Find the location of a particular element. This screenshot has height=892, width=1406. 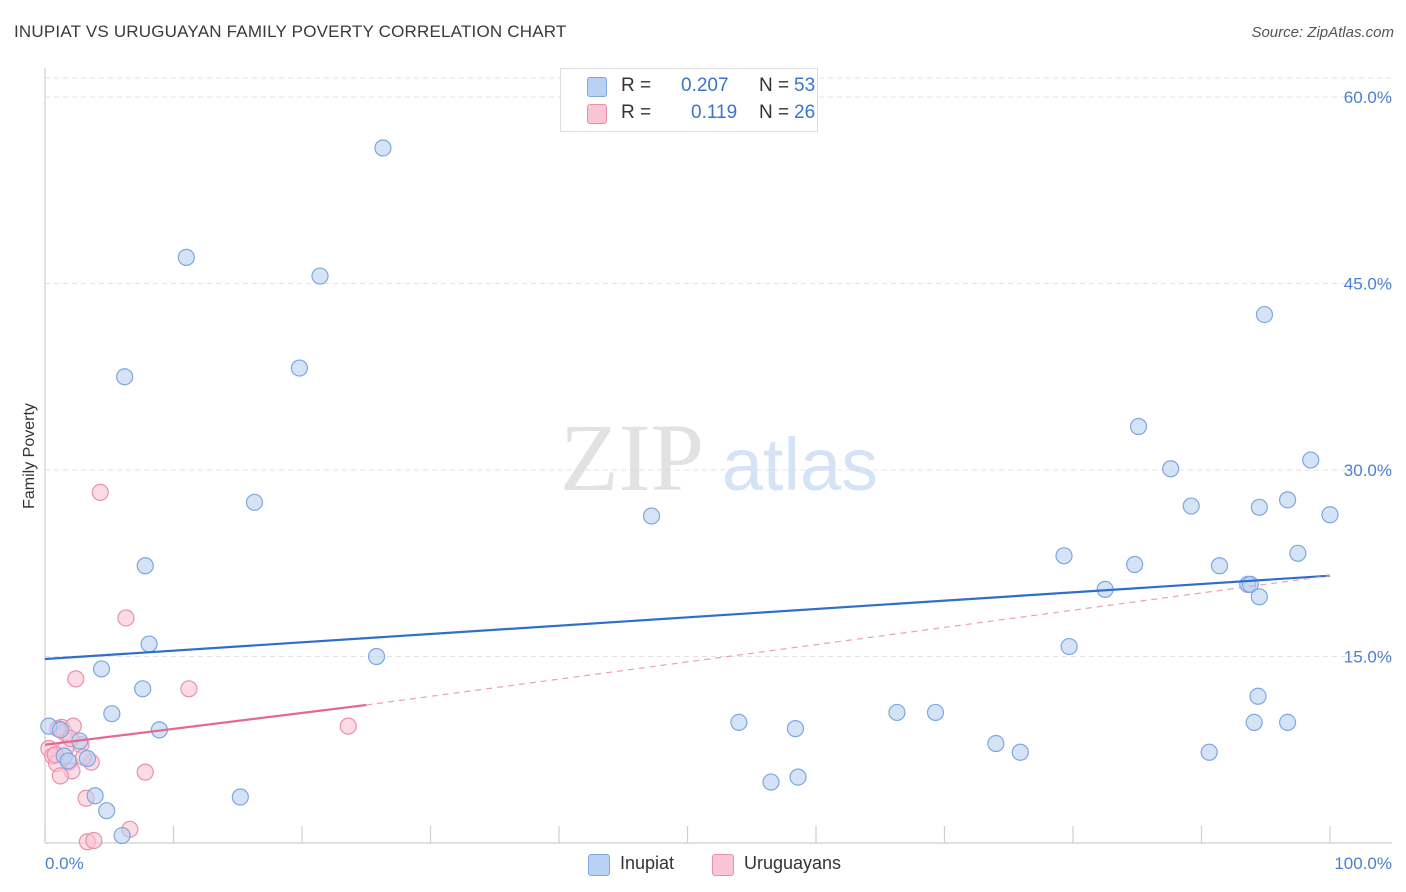

uruguayans-legend-swatch is located at coordinates (723, 865).